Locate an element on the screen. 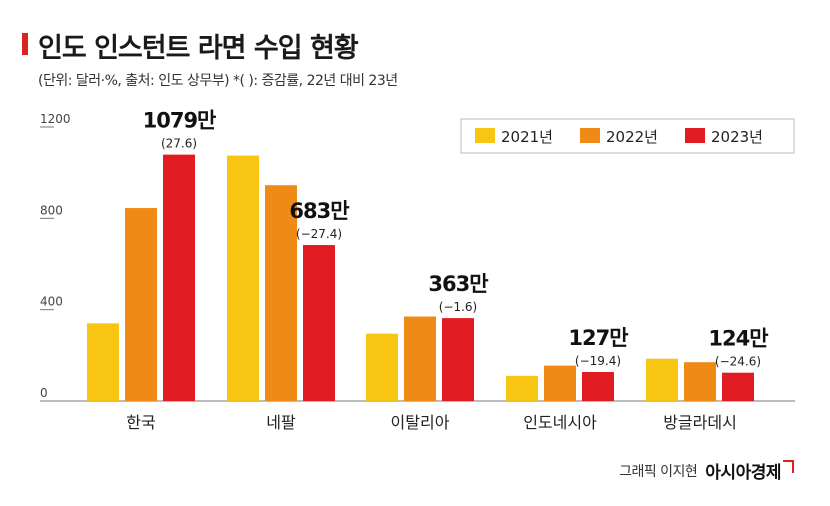 The image size is (830, 506). y-tick-label: 400 is located at coordinates (51, 302).